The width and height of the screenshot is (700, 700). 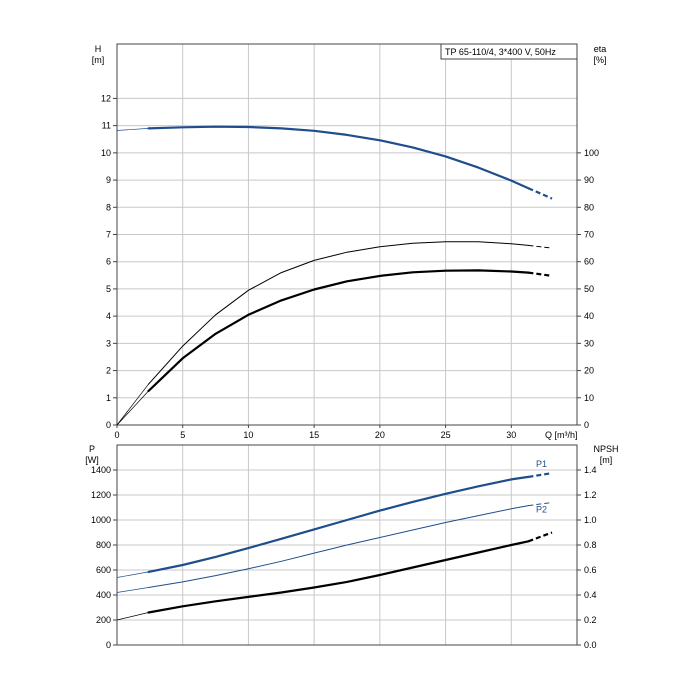 What do you see at coordinates (103, 620) in the screenshot?
I see `y-left-tick-label: 200` at bounding box center [103, 620].